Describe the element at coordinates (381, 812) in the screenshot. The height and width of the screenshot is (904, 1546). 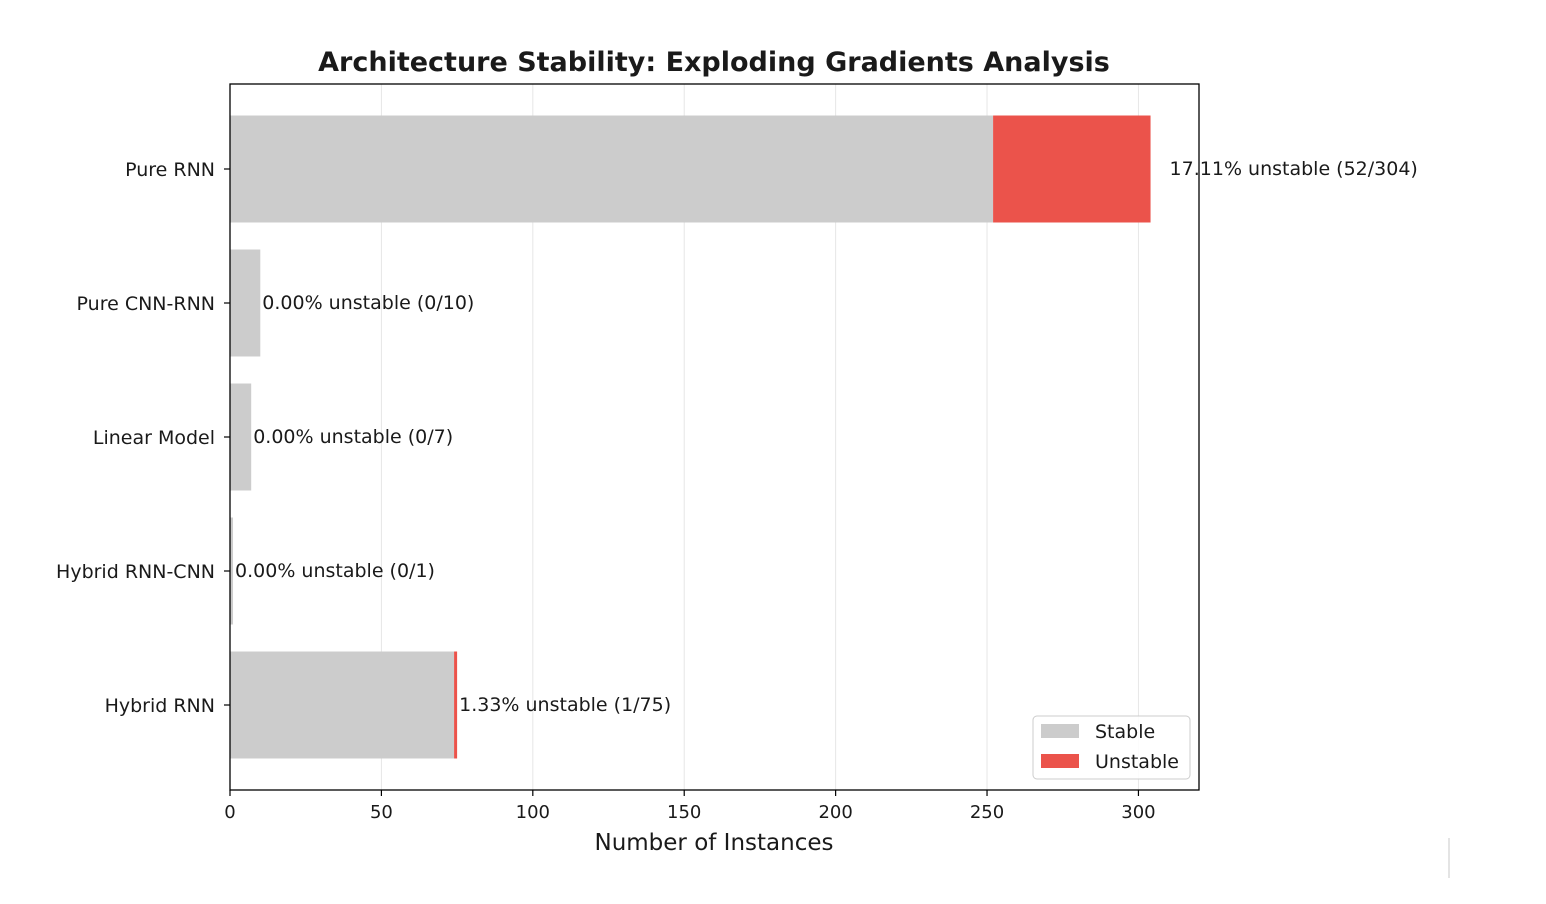
I see `x-tick-label: 50` at that location.